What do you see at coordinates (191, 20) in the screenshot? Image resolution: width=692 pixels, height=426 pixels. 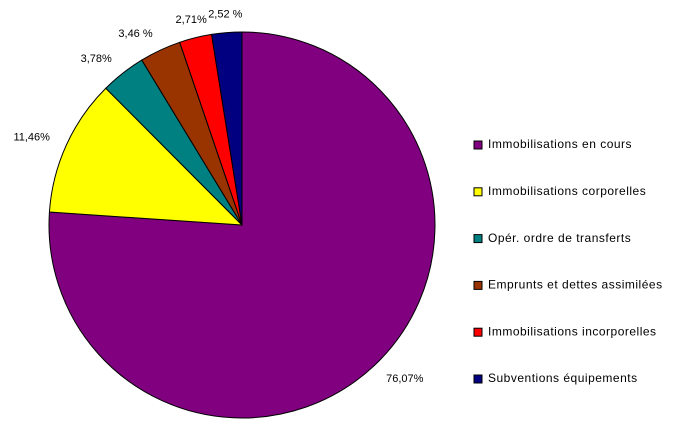 I see `data-label: 2,71%` at bounding box center [191, 20].